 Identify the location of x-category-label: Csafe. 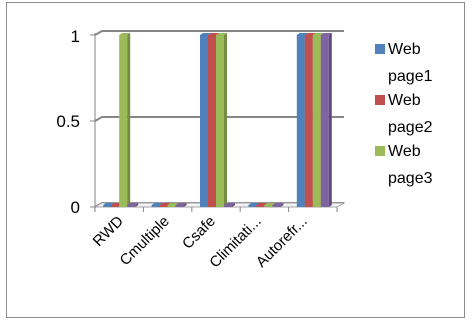
(199, 233).